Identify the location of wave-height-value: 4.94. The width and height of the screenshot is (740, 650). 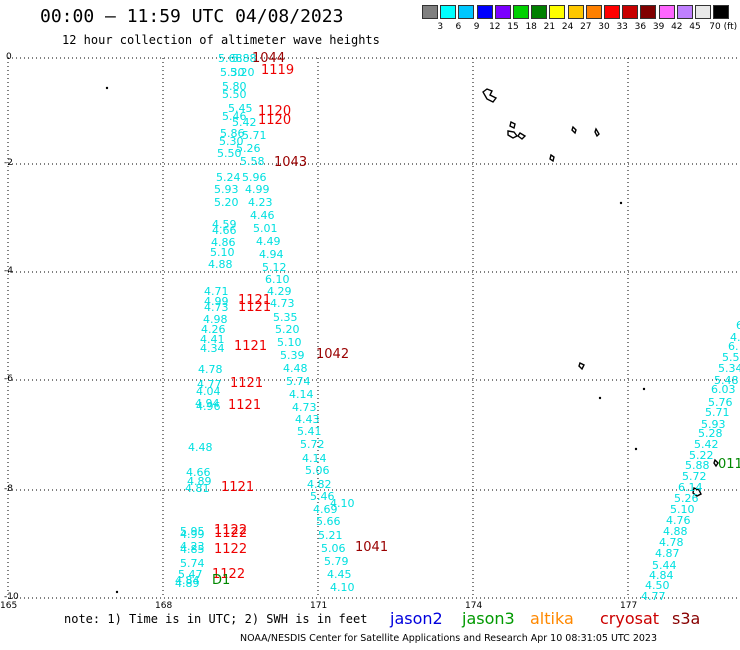
(207, 403).